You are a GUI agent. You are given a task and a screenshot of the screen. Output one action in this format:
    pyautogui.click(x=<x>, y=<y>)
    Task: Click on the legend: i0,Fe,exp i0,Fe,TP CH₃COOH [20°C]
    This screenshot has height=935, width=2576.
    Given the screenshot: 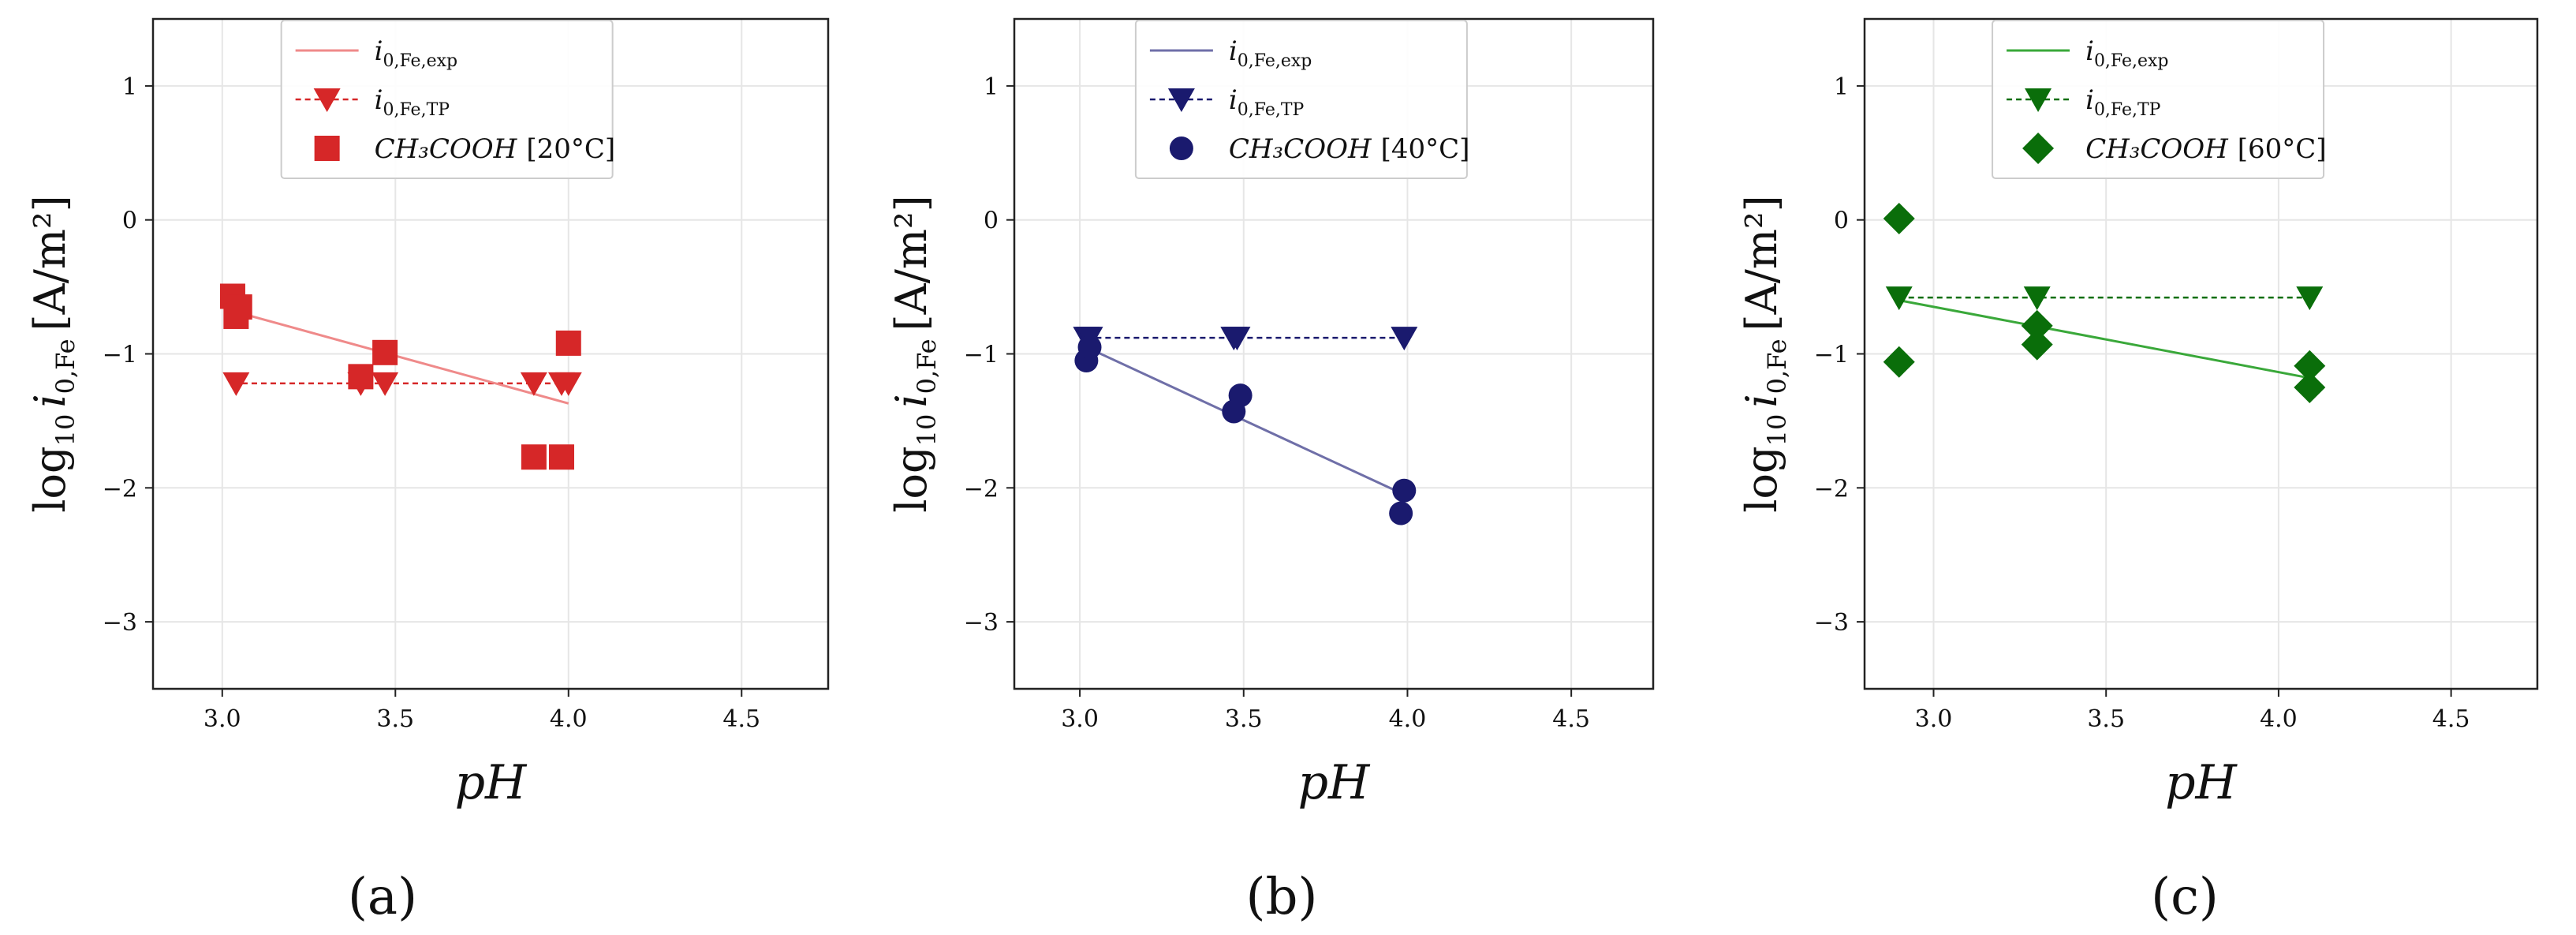 What is the action you would take?
    pyautogui.click(x=448, y=99)
    